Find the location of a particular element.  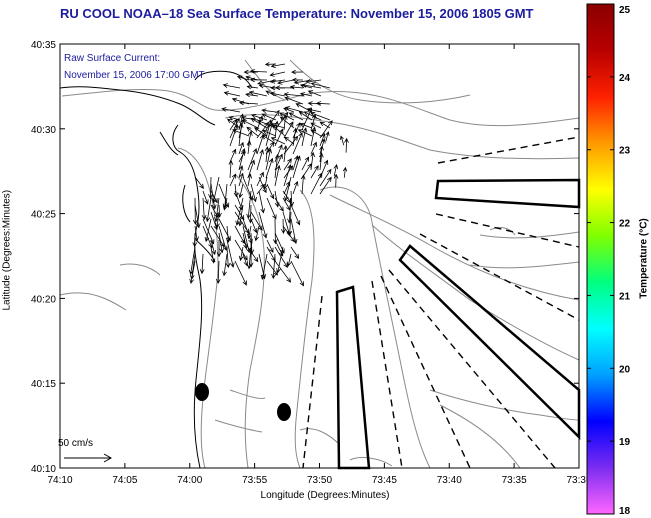

longitude-tick-label: 73:45 is located at coordinates (384, 480).